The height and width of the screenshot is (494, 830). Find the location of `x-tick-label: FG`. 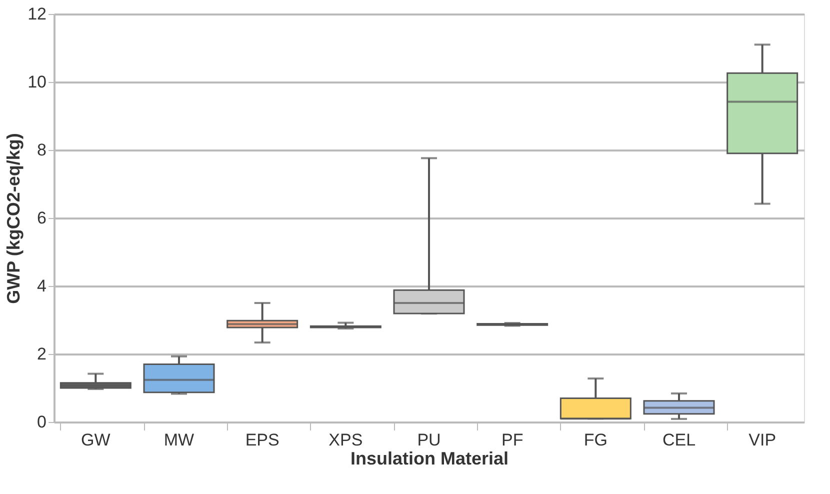

x-tick-label: FG is located at coordinates (596, 440).